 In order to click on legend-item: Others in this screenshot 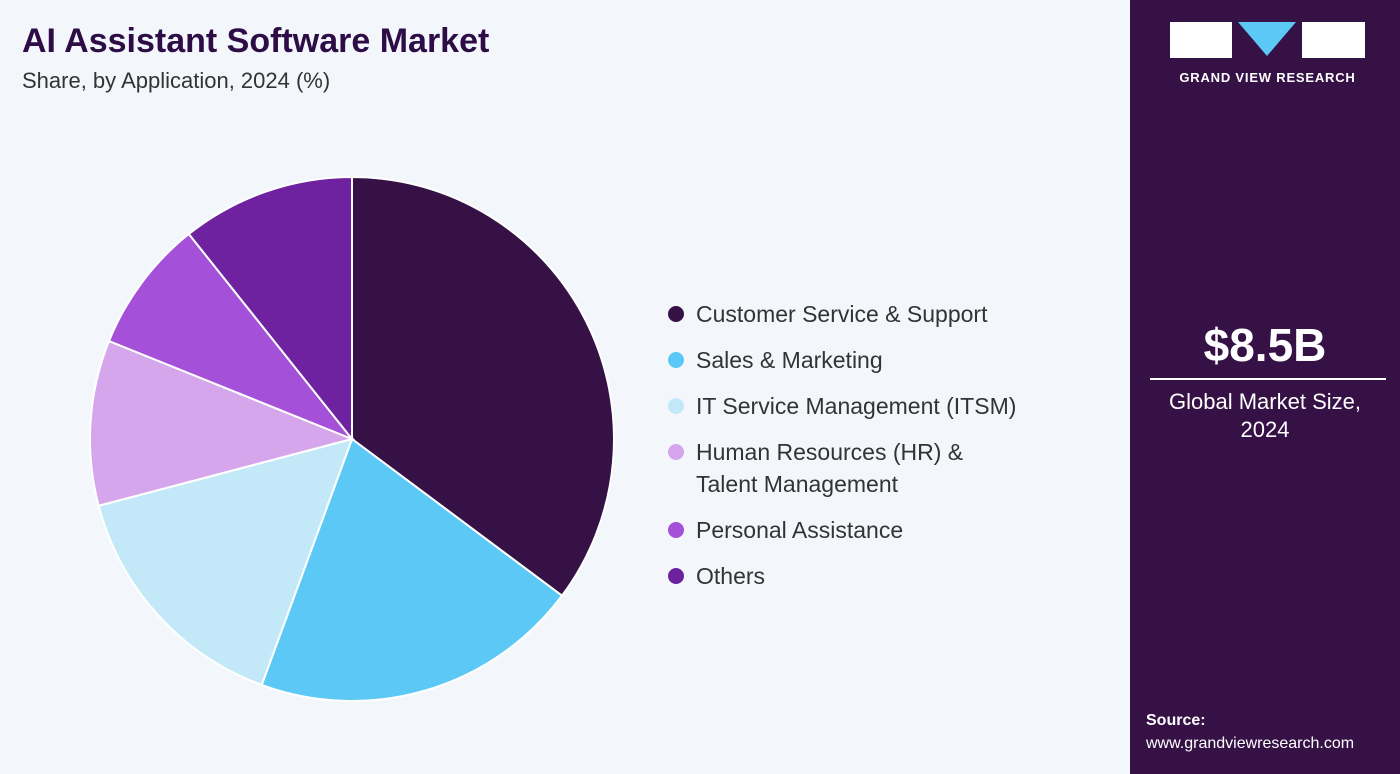, I will do `click(842, 576)`.